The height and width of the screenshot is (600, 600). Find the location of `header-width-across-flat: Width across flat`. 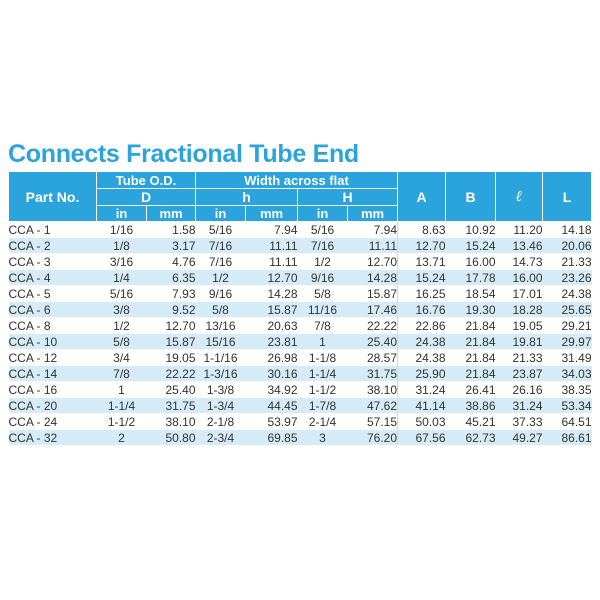

header-width-across-flat: Width across flat is located at coordinates (296, 180).